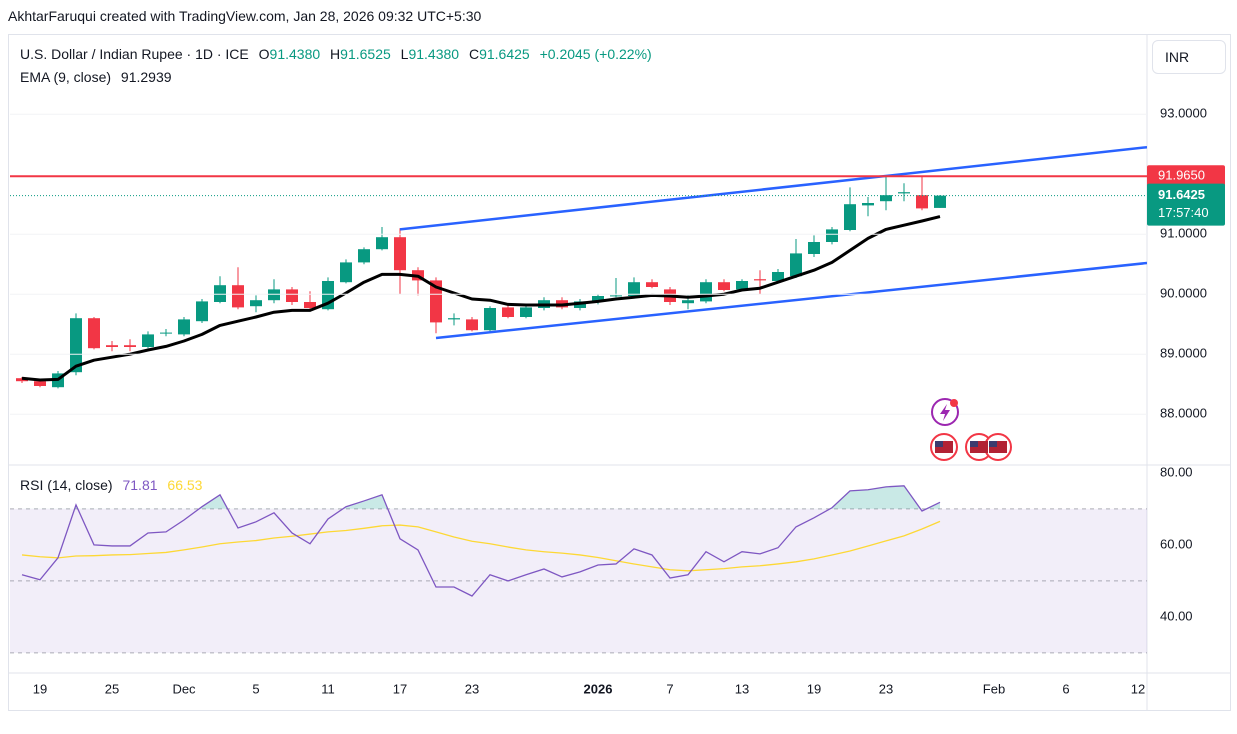 This screenshot has width=1237, height=734. I want to click on y-tick-label: 91.0000, so click(1183, 233).